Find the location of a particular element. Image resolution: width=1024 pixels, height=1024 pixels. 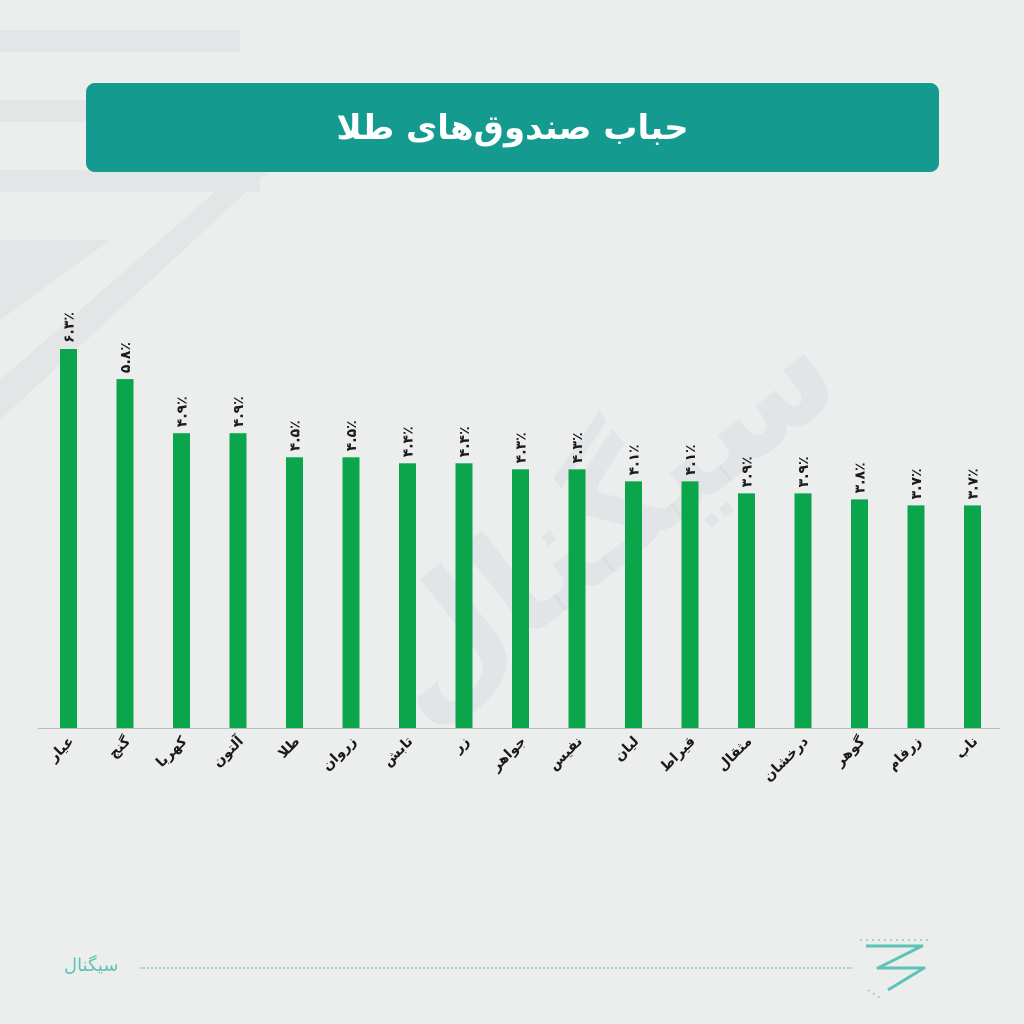

x-tick-label: قیراط is located at coordinates (678, 755).